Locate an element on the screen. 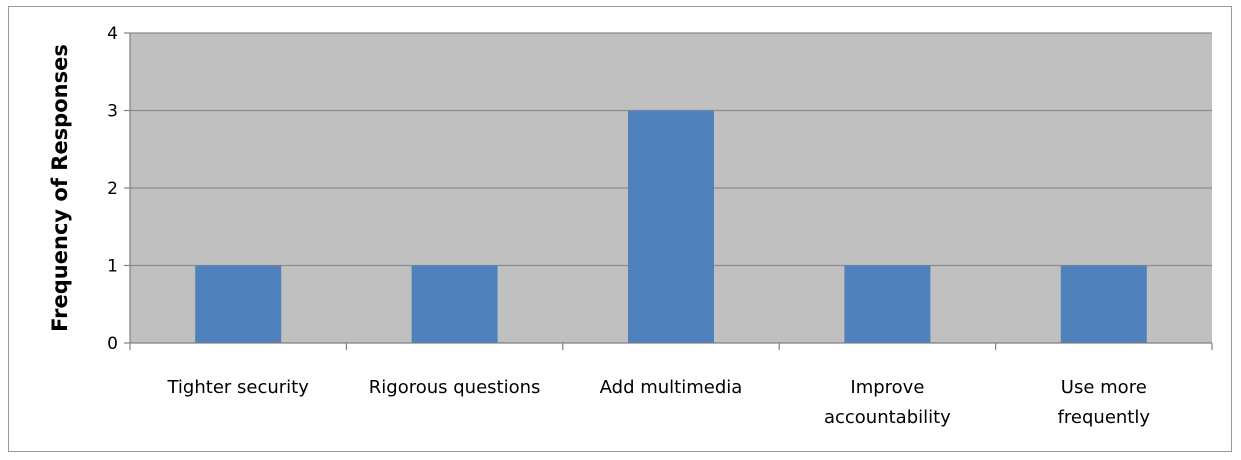 The height and width of the screenshot is (460, 1241). y-tick-label: 0 is located at coordinates (112, 344).